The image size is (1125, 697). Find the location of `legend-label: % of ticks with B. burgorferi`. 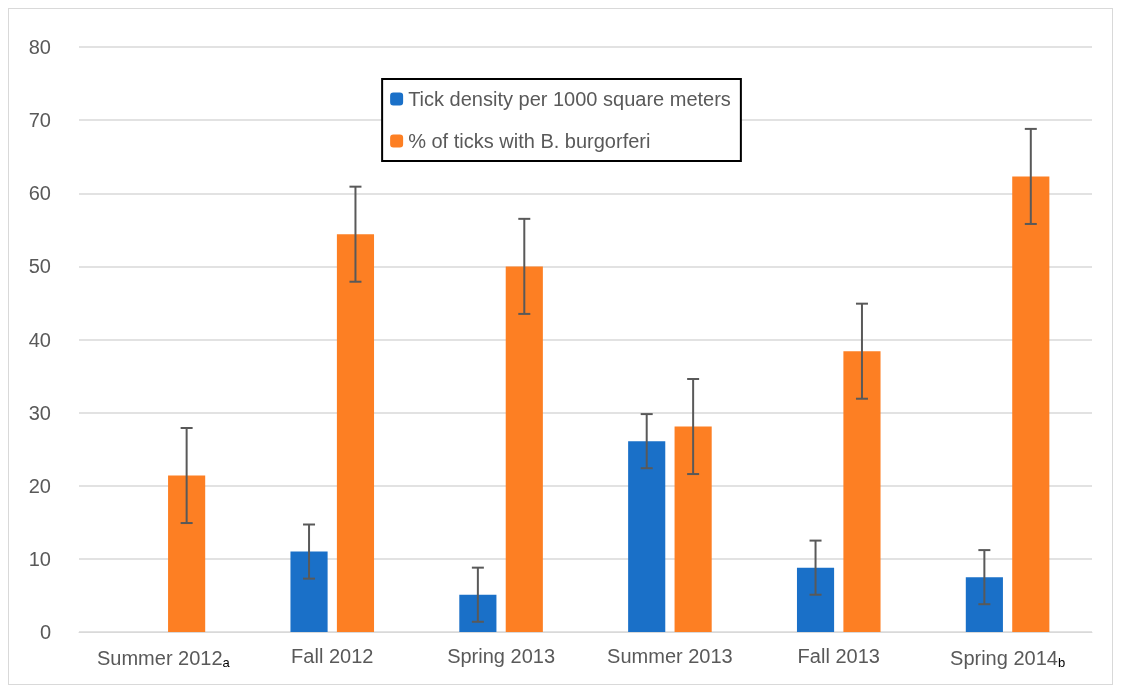

legend-label: % of ticks with B. burgorferi is located at coordinates (529, 141).